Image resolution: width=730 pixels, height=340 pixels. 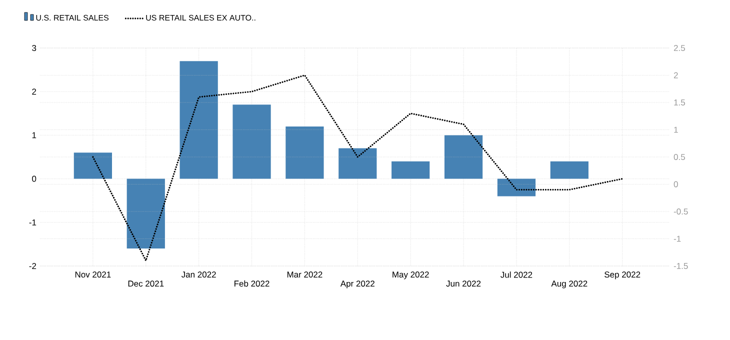 I want to click on x-tick-label: Jan 2022, so click(x=198, y=275).